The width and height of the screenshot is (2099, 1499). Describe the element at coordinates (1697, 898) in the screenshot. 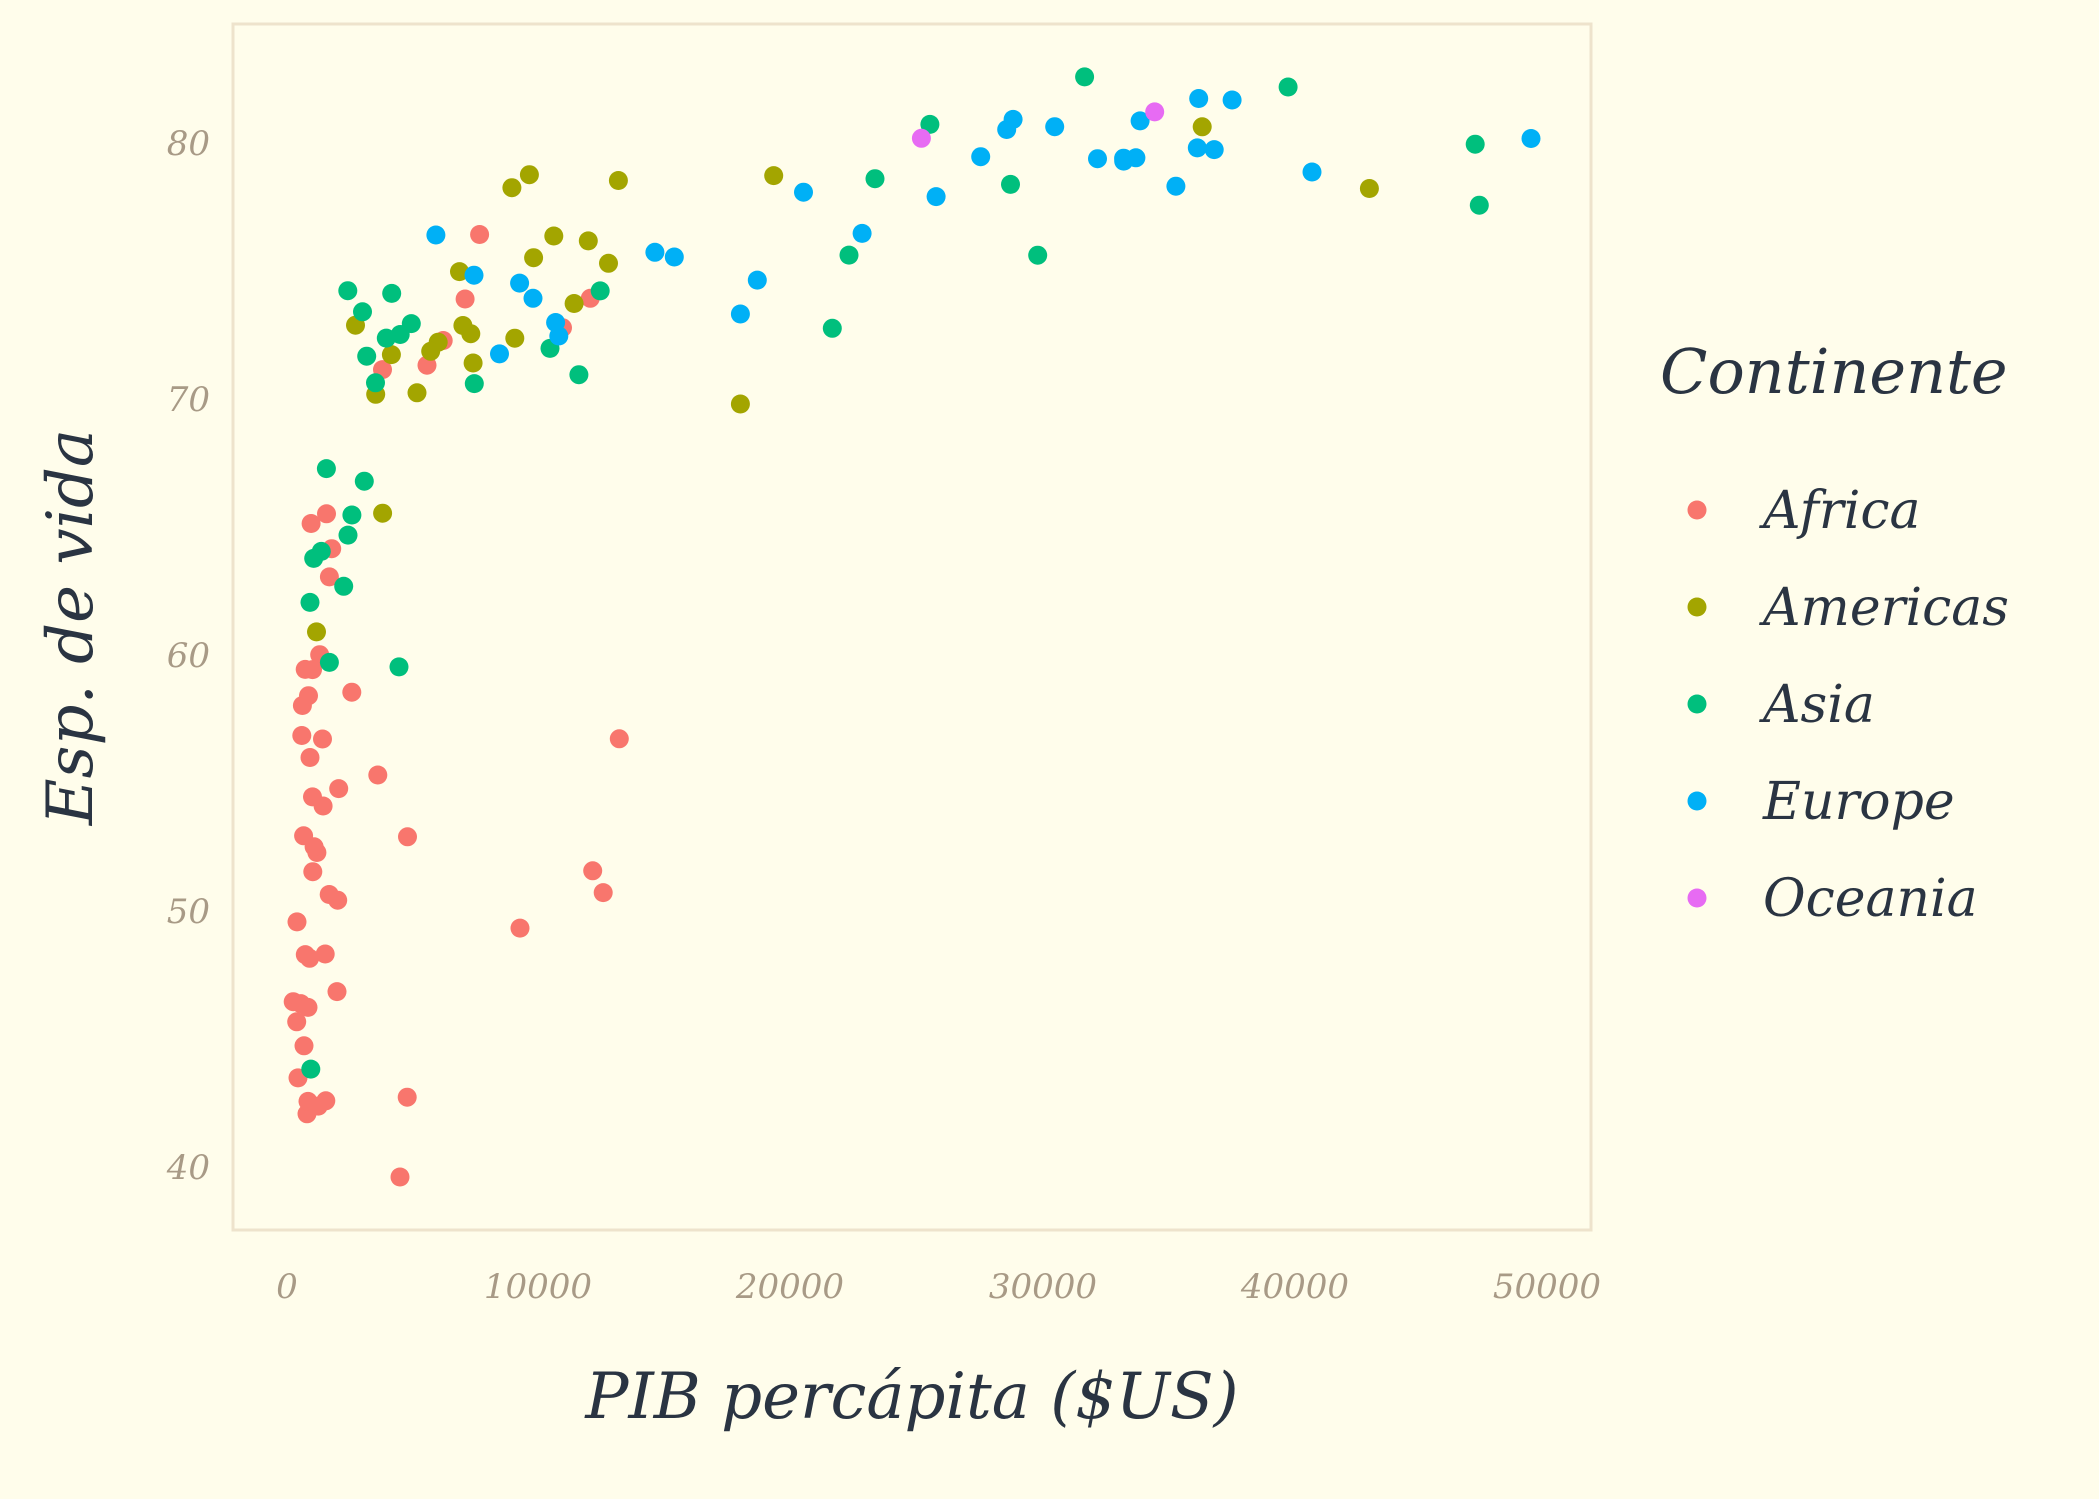

I see `legend-key-oceania` at that location.